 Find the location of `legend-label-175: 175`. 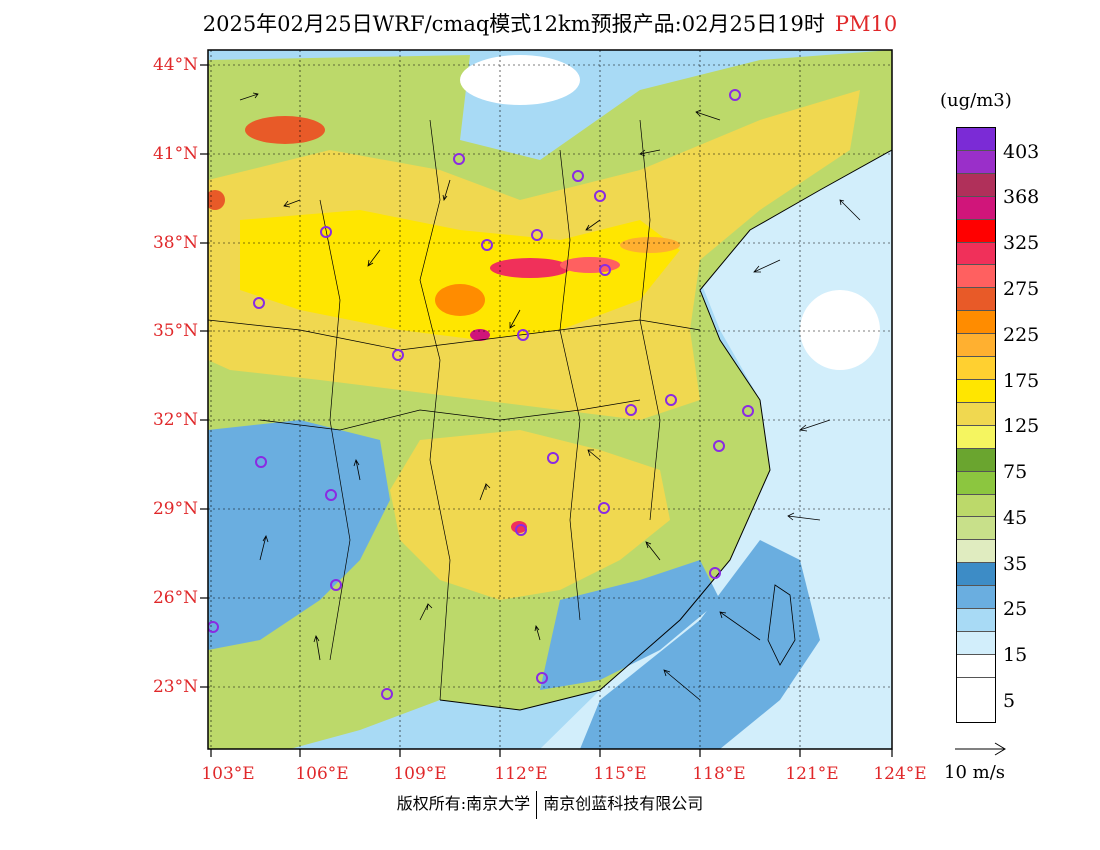

legend-label-175: 175 is located at coordinates (1021, 381).